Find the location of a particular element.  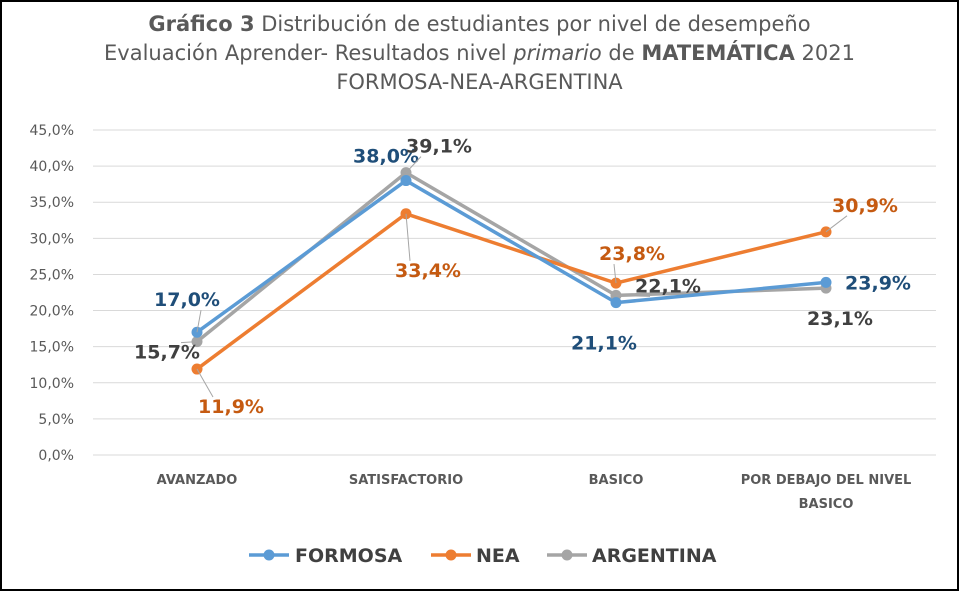

data-label-formosa: 38,0% is located at coordinates (386, 157).